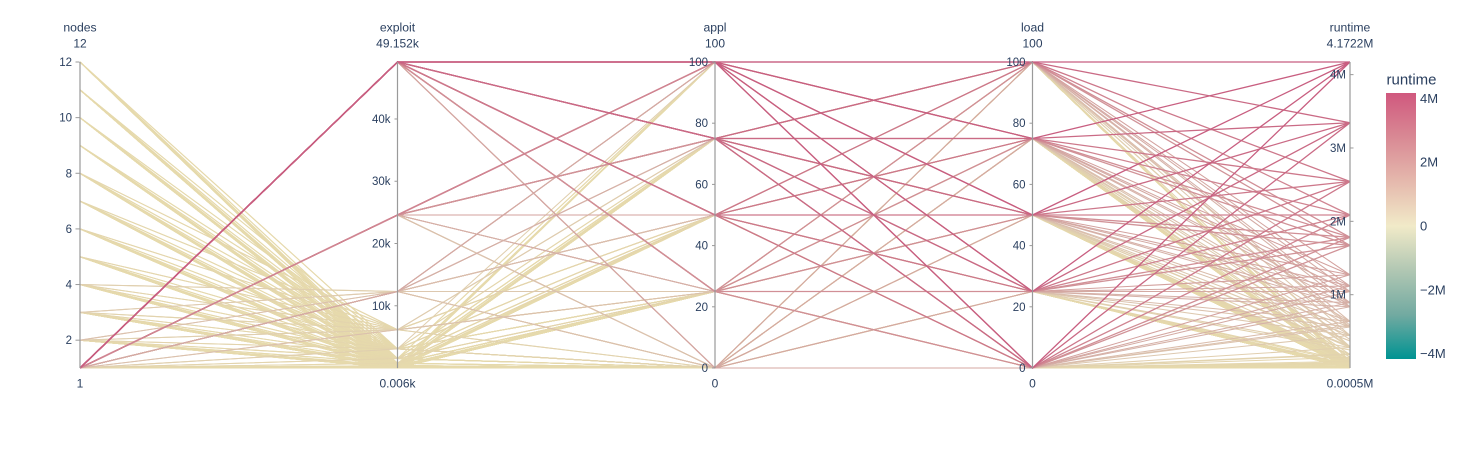 This screenshot has height=455, width=1463. Describe the element at coordinates (69, 174) in the screenshot. I see `svg-text: 8` at that location.